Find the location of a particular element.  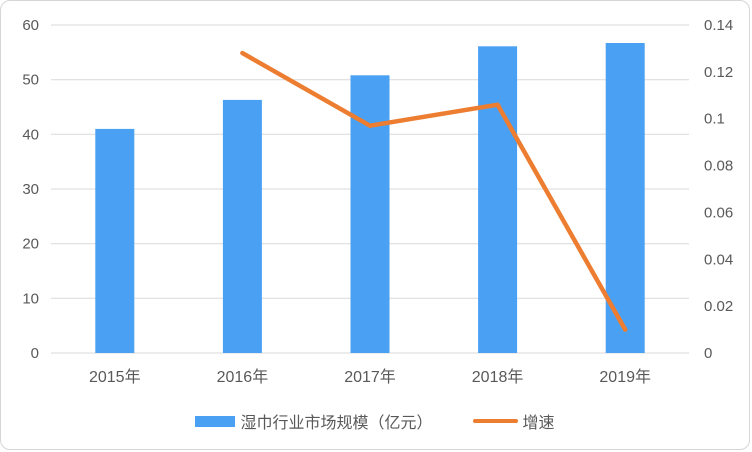

left-axis-tick-label: 10 is located at coordinates (30, 298).